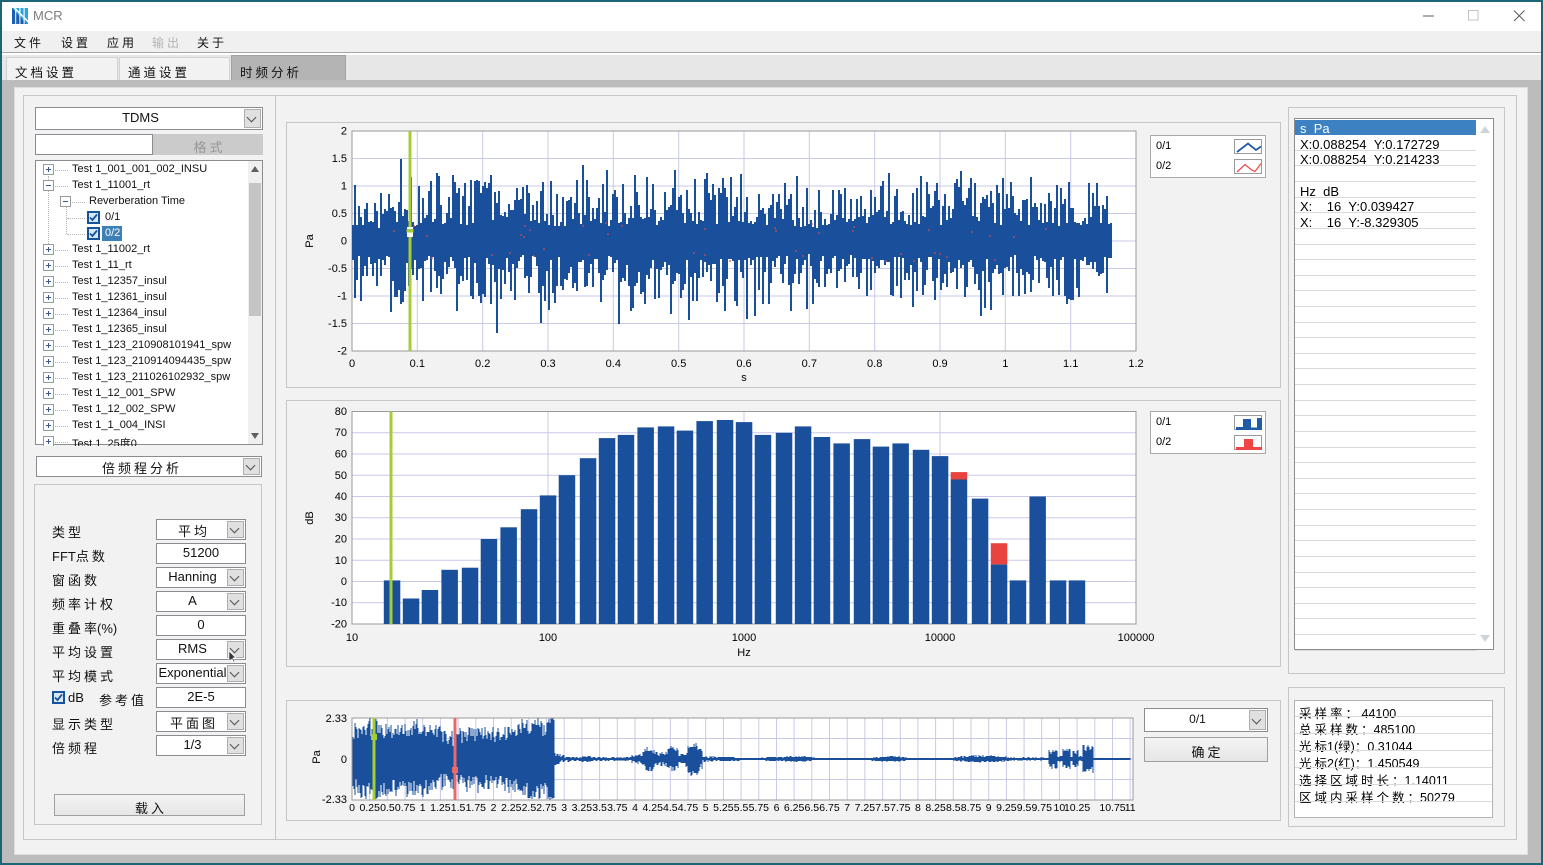 The height and width of the screenshot is (865, 1543). What do you see at coordinates (511, 808) in the screenshot?
I see `svg-text: 2.25` at bounding box center [511, 808].